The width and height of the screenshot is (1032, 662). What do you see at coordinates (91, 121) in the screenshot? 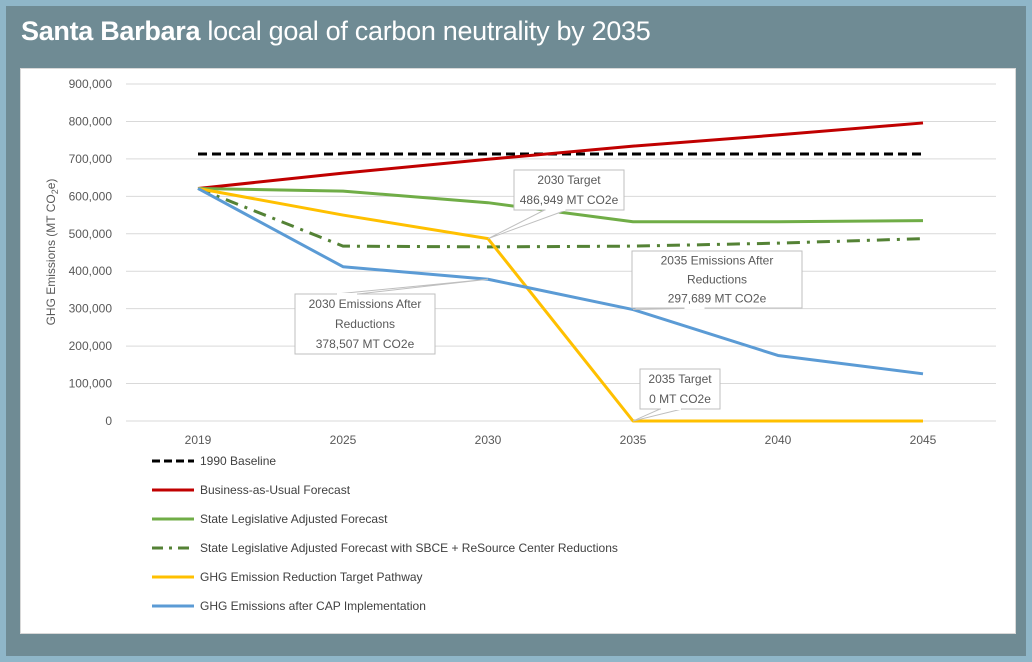
I see `y-tick-label: 800,000` at bounding box center [91, 121].